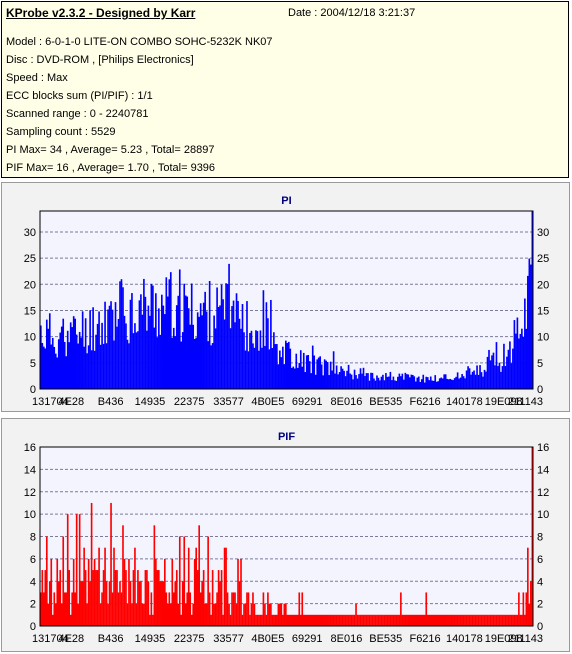  What do you see at coordinates (543, 233) in the screenshot?
I see `y-tick-label-right: 30` at bounding box center [543, 233].